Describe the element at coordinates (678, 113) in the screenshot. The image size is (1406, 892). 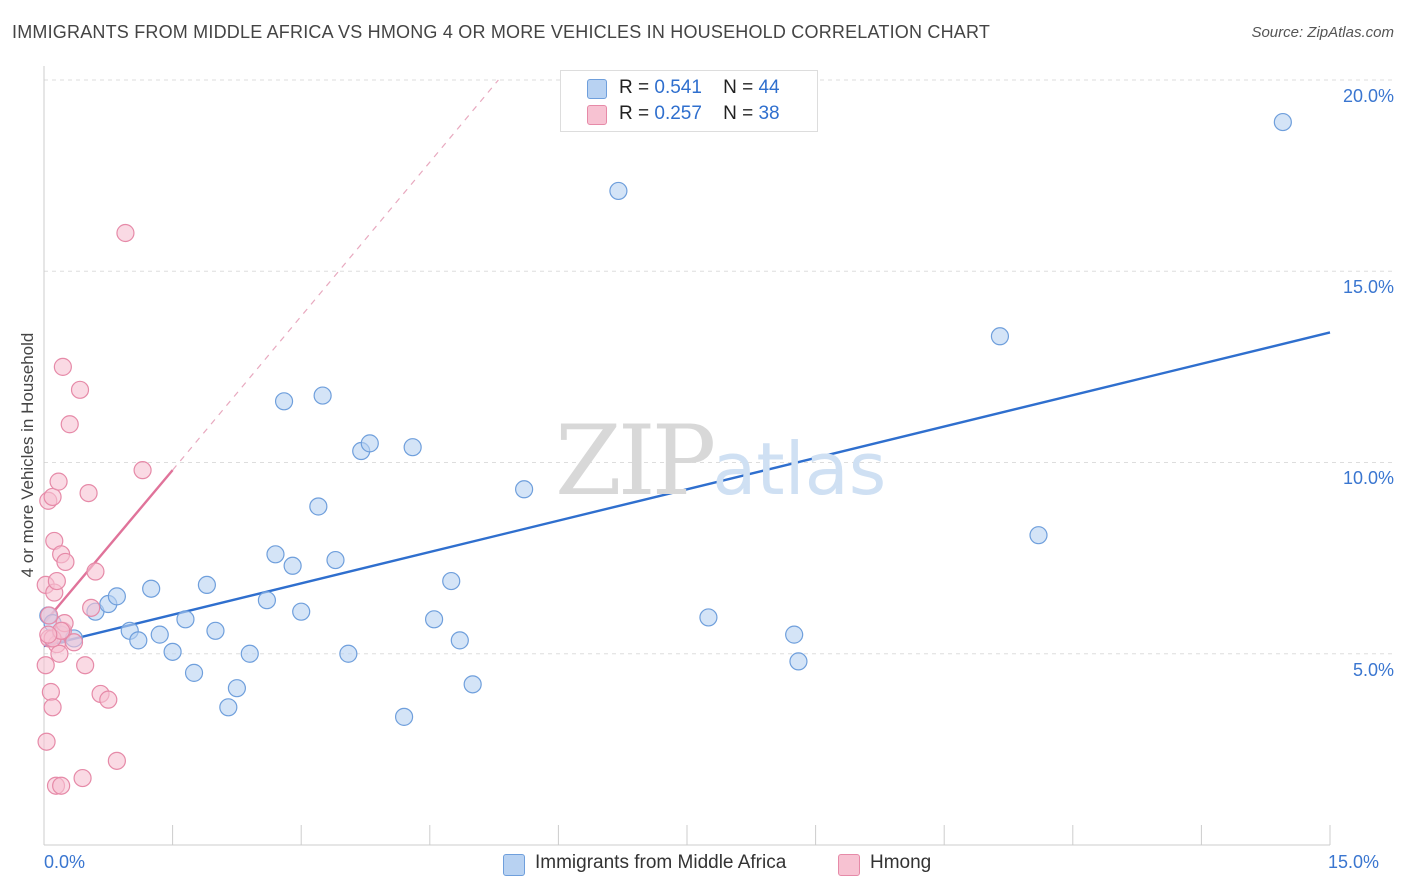
I see `r-value: 0.257` at that location.